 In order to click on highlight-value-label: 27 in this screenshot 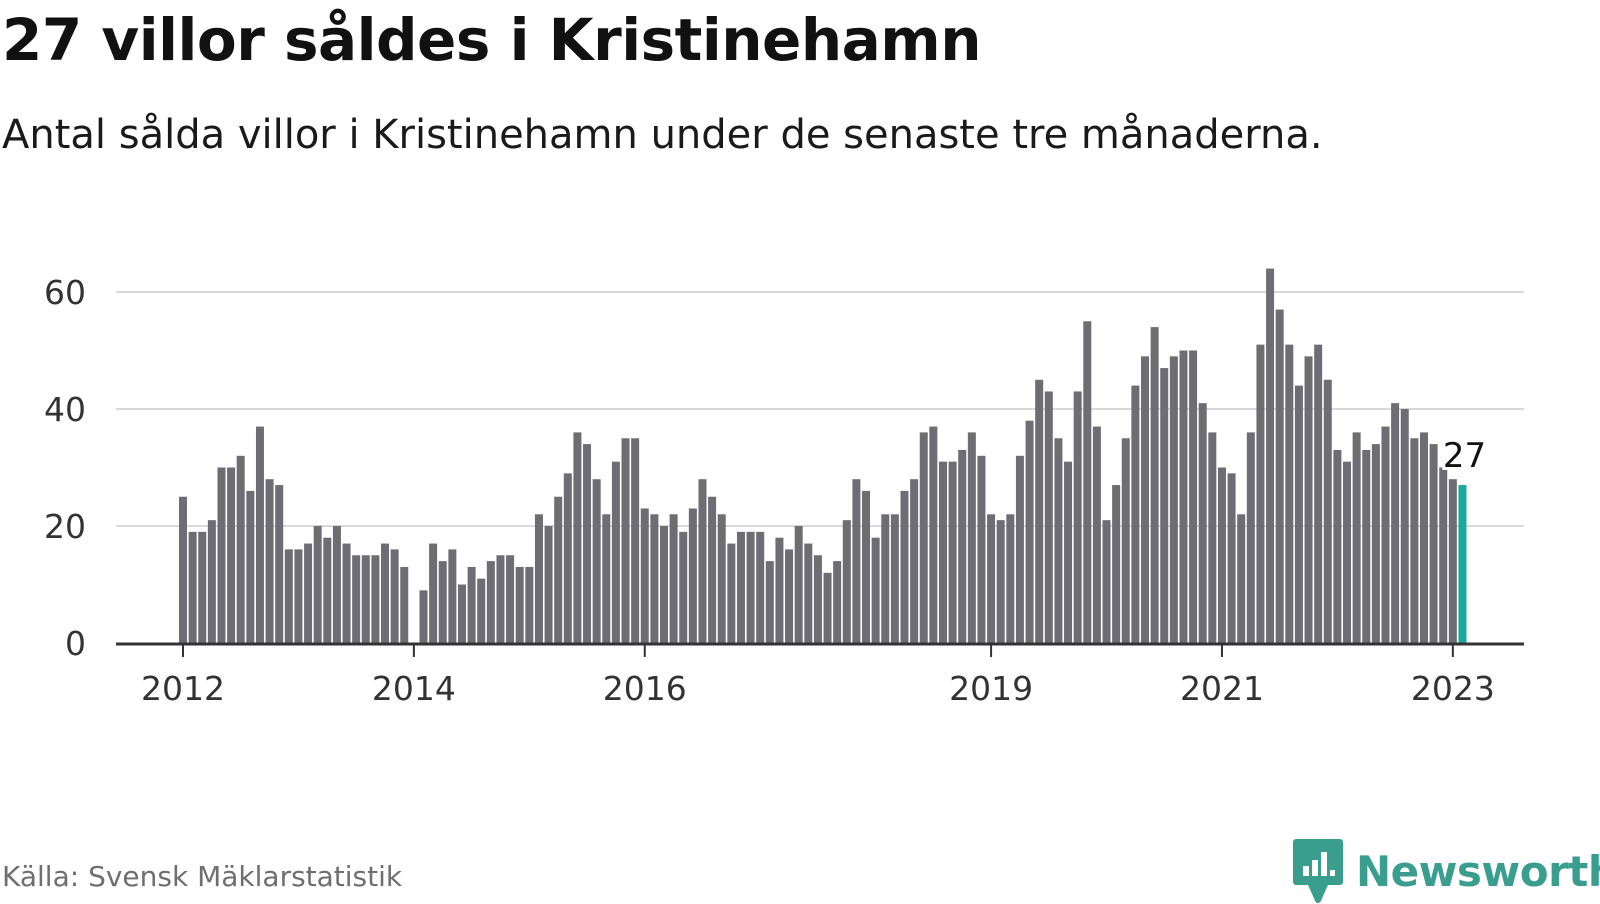, I will do `click(1464, 456)`.